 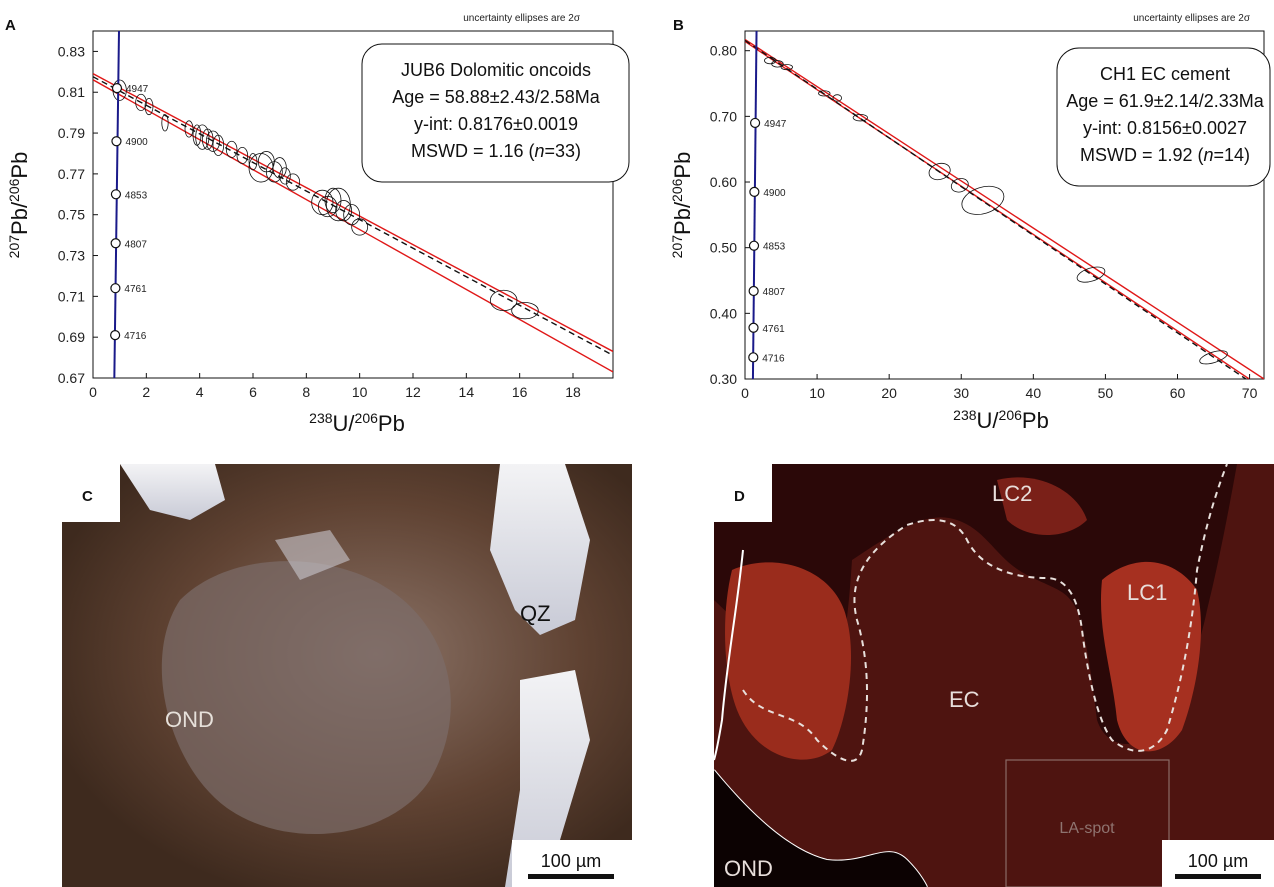 I want to click on panel-c-oncoid-texture, so click(x=306, y=697).